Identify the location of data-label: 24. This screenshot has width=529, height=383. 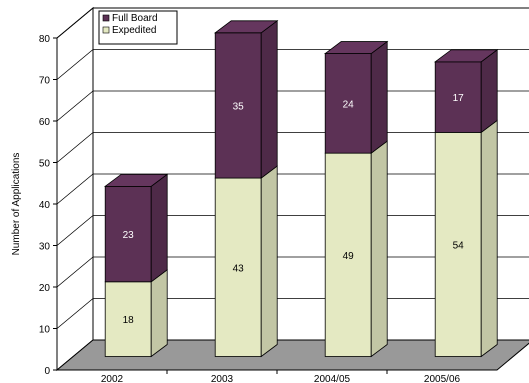
(349, 104).